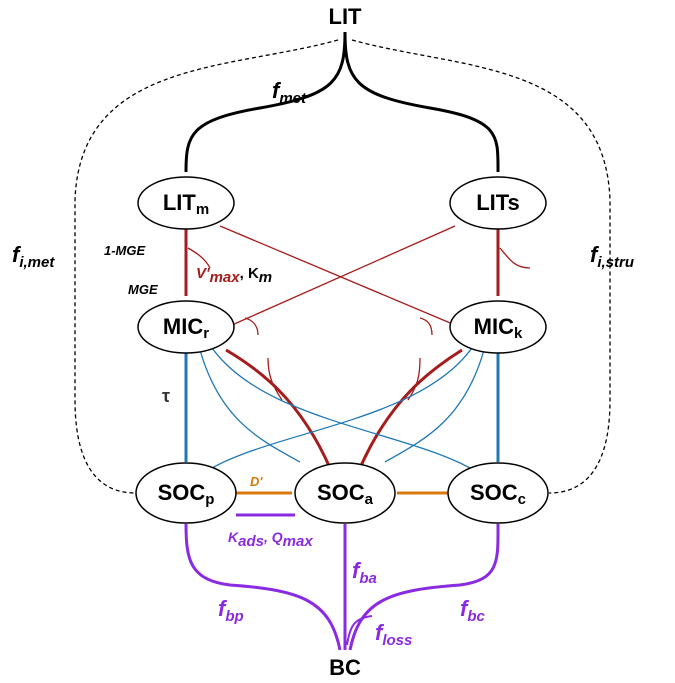 The height and width of the screenshot is (683, 675). I want to click on label-main: LIT, so click(180, 202).